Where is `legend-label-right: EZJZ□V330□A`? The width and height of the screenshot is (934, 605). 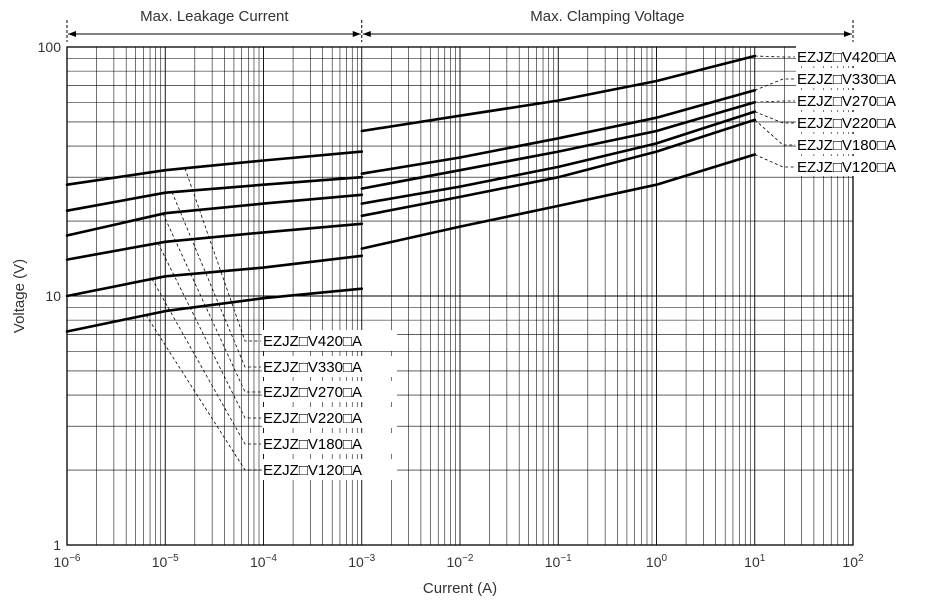
legend-label-right: EZJZ□V330□A is located at coordinates (846, 79).